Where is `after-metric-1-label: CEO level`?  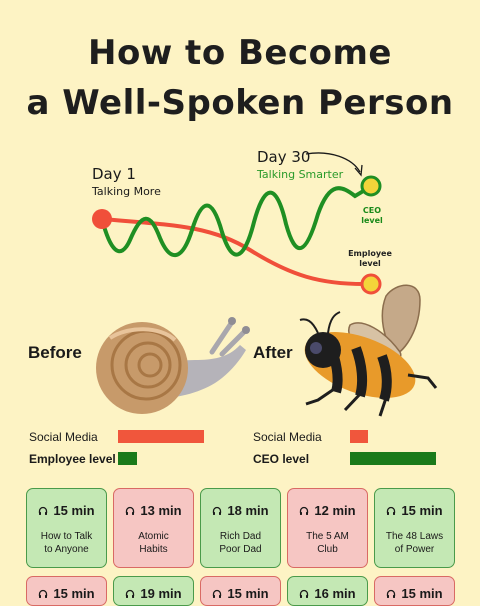 after-metric-1-label: CEO level is located at coordinates (281, 459).